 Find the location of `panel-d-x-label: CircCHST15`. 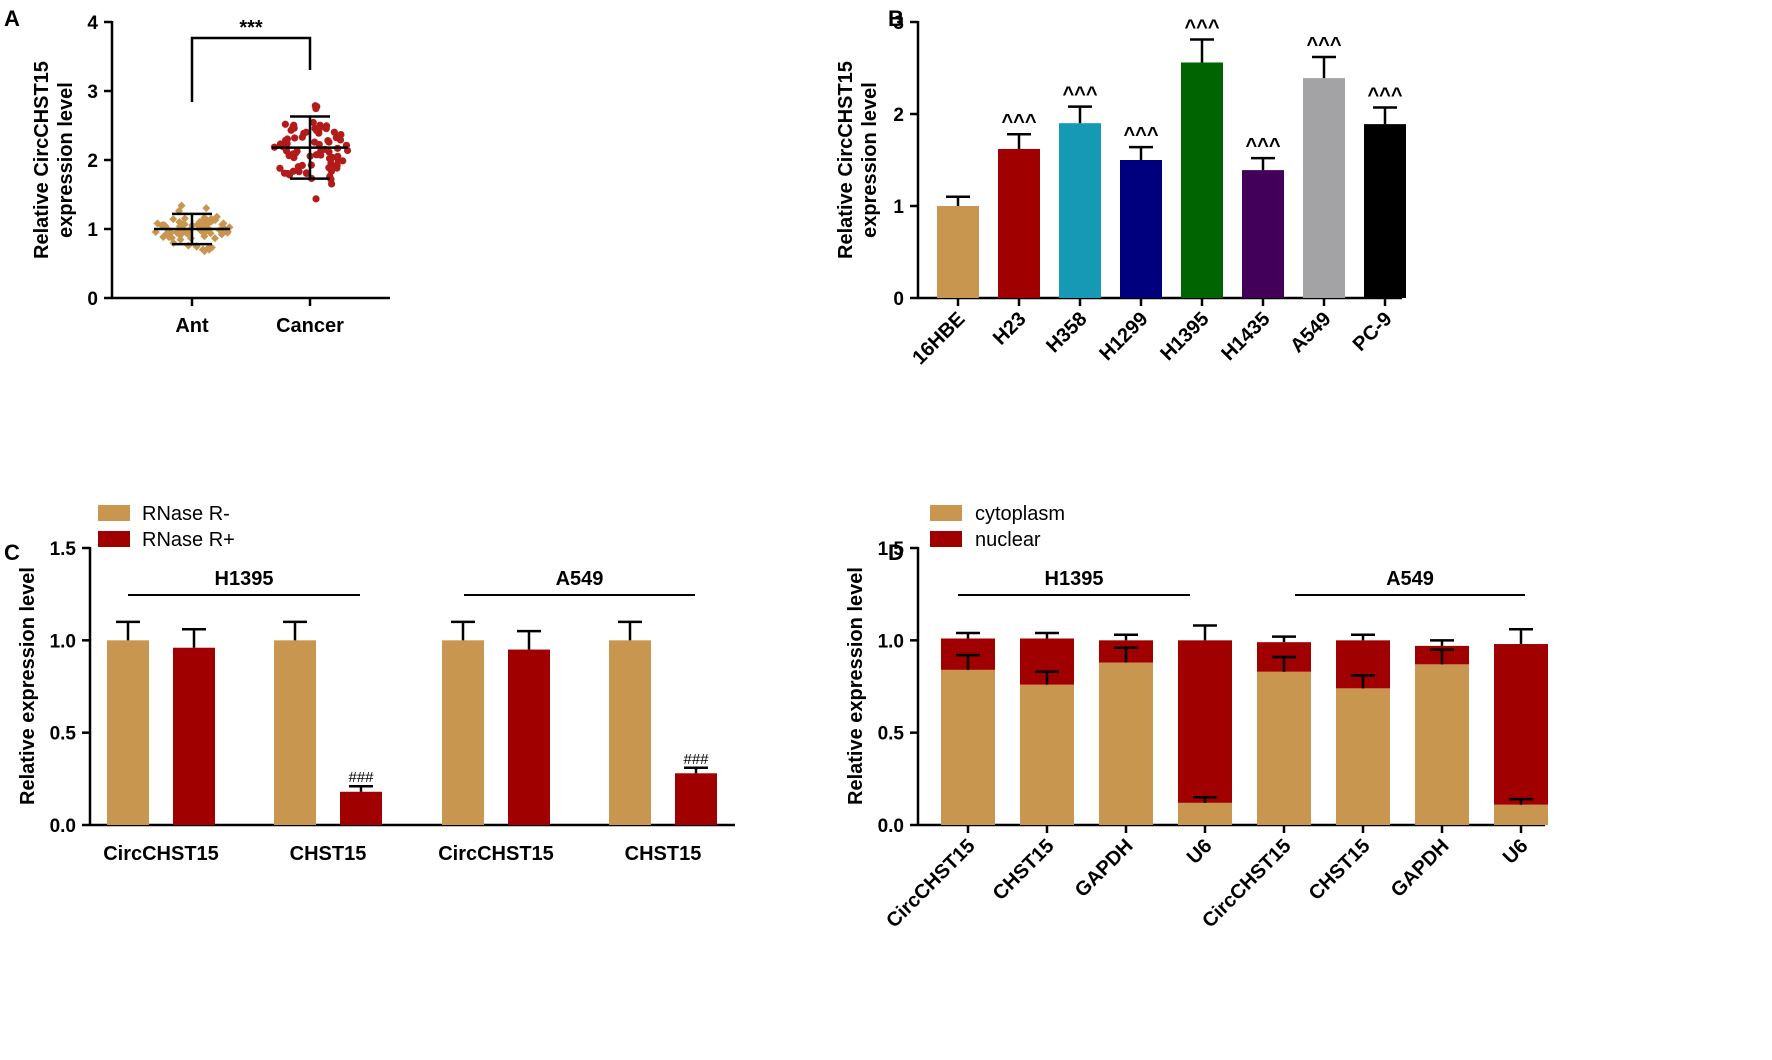

panel-d-x-label: CircCHST15 is located at coordinates (930, 883).